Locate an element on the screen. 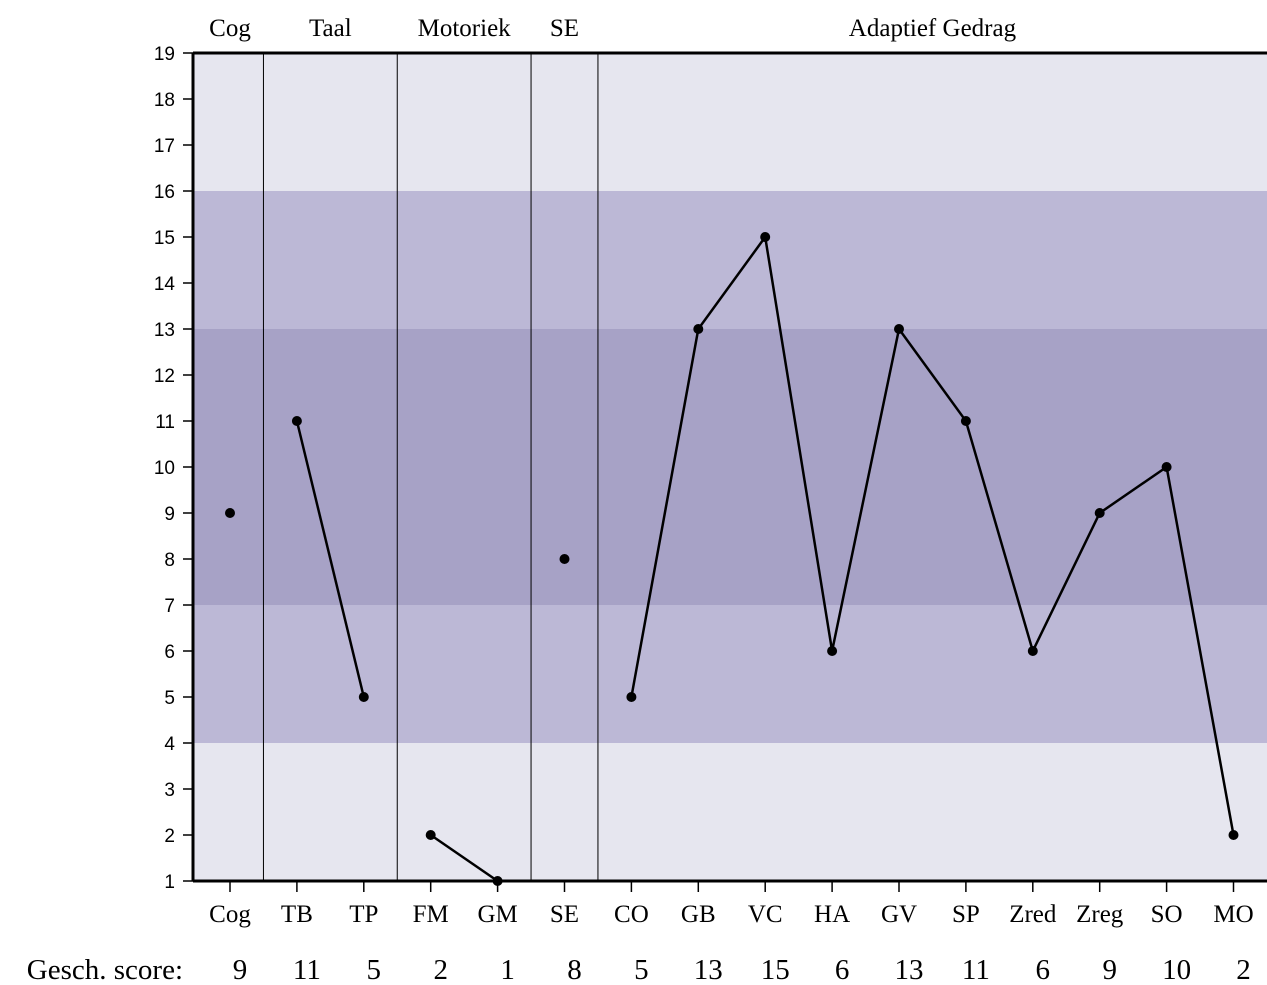 Image resolution: width=1267 pixels, height=985 pixels. score-value-TP: 5 is located at coordinates (374, 969).